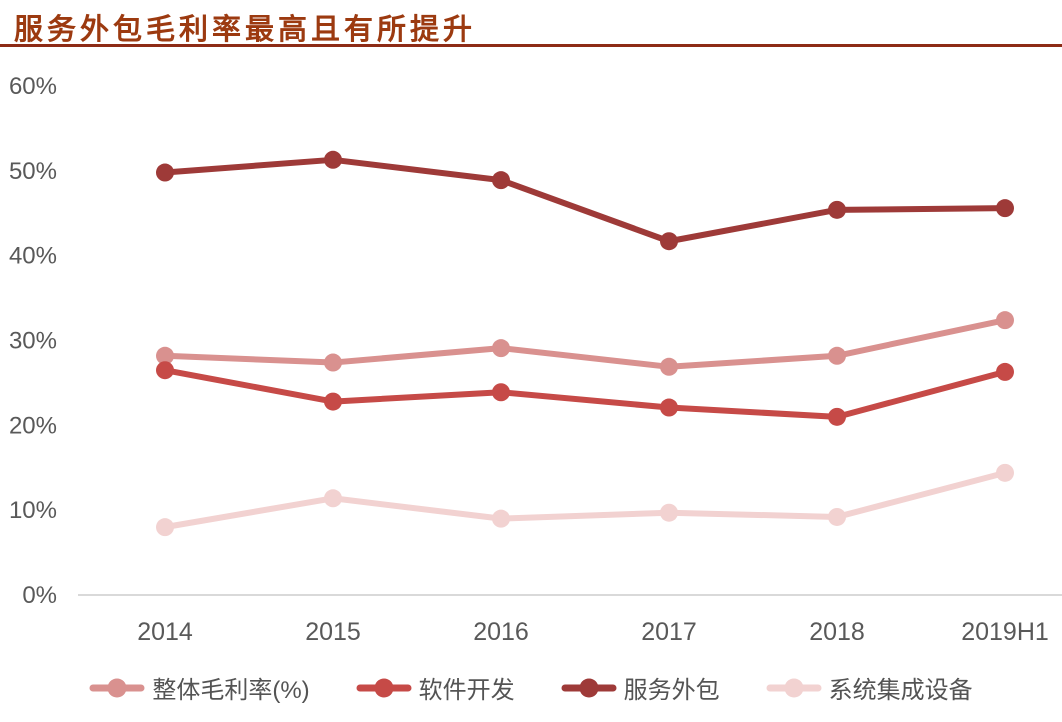 The height and width of the screenshot is (722, 1062). What do you see at coordinates (669, 512) in the screenshot?
I see `series-point-system-2017` at bounding box center [669, 512].